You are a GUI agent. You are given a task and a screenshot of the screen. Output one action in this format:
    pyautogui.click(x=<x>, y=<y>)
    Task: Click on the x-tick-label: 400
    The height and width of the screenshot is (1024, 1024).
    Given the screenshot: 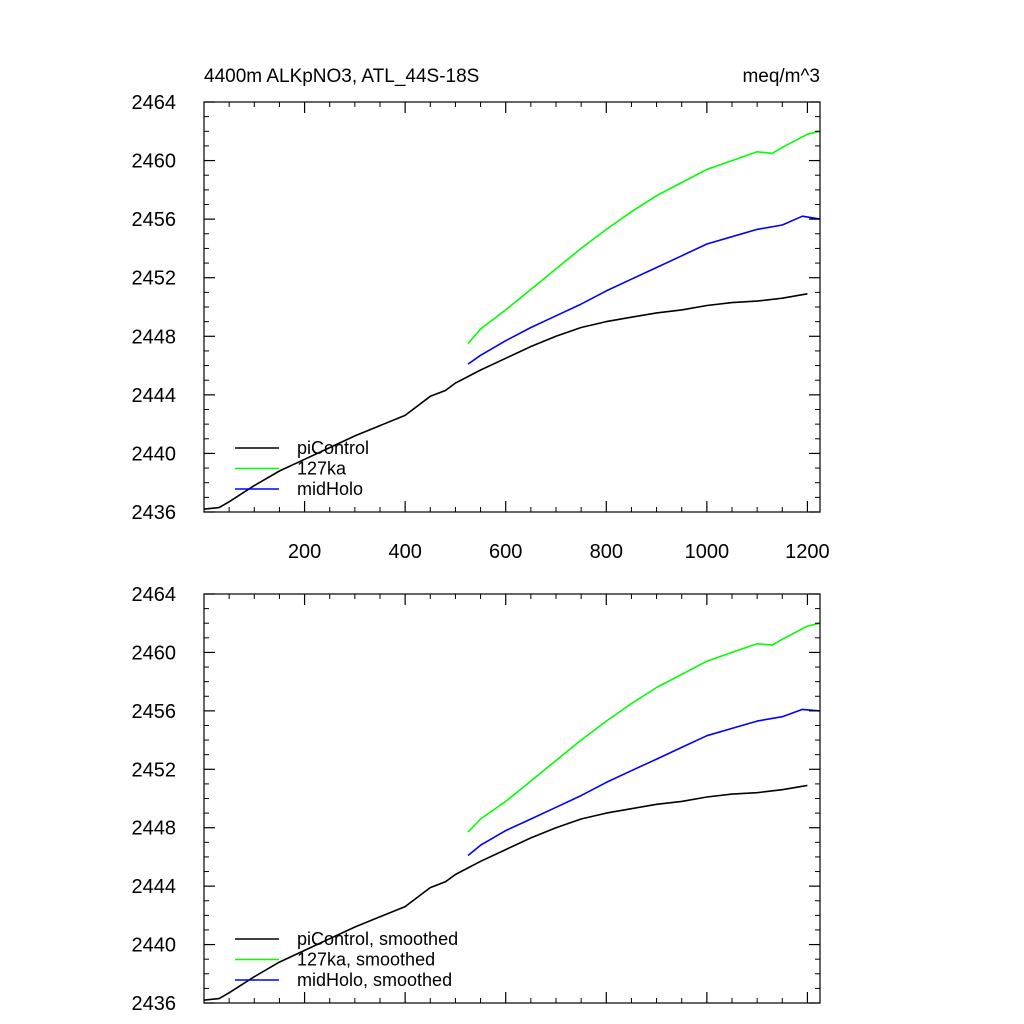 What is the action you would take?
    pyautogui.click(x=404, y=552)
    